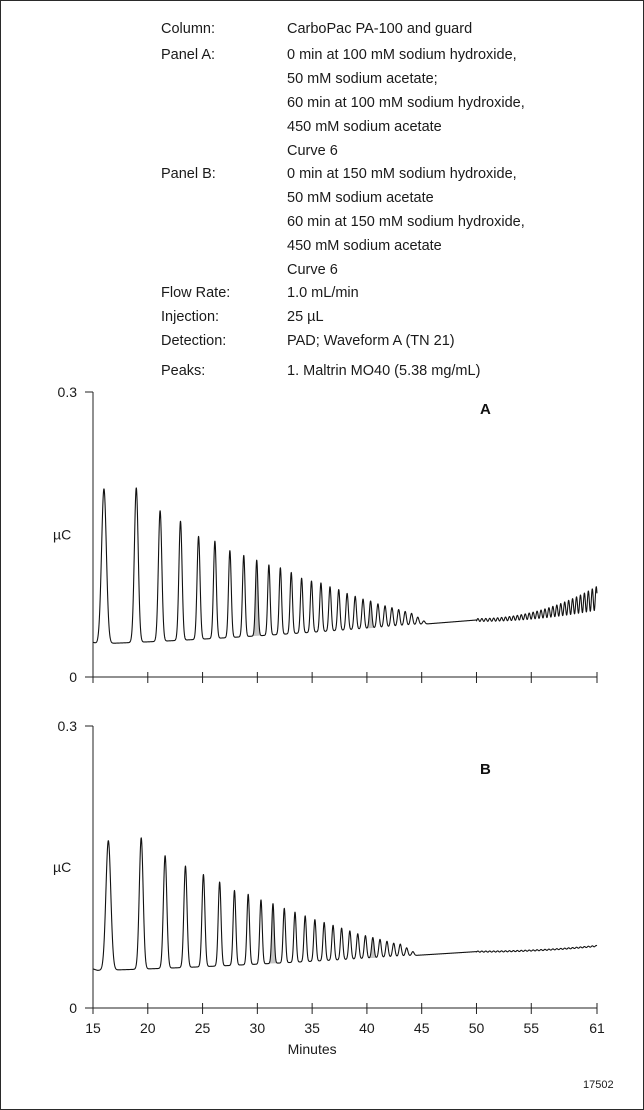 The image size is (644, 1110). I want to click on x-axis-label: Minutes, so click(312, 1049).